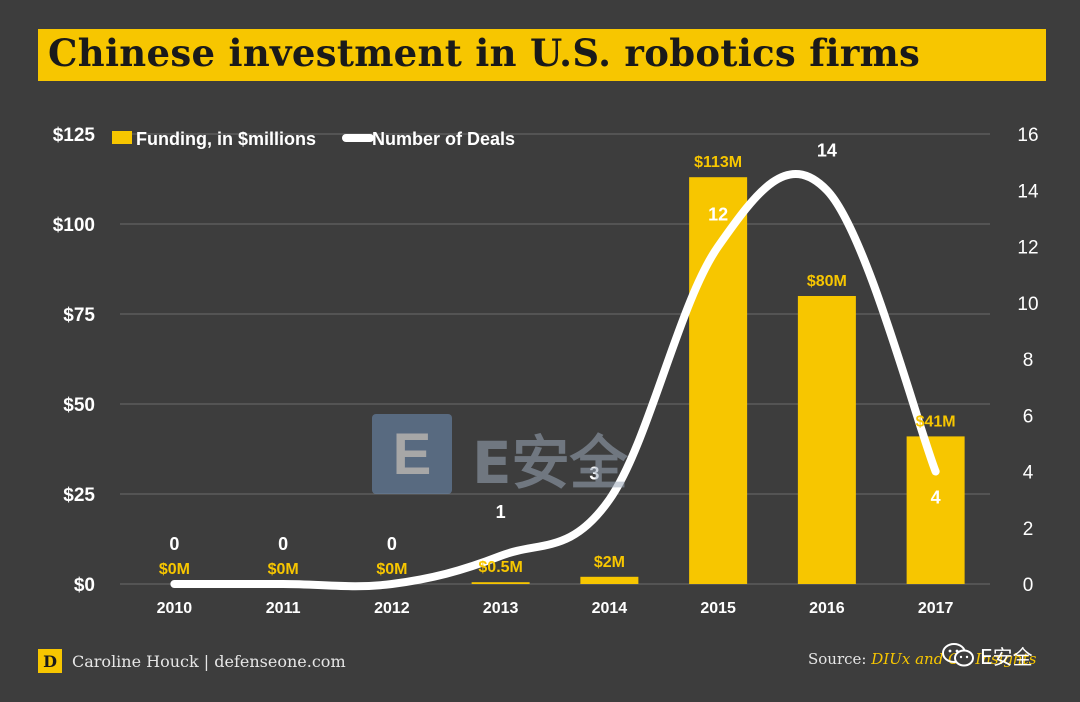 This screenshot has height=702, width=1080. What do you see at coordinates (1028, 585) in the screenshot?
I see `y-right-tick-label: 0` at bounding box center [1028, 585].